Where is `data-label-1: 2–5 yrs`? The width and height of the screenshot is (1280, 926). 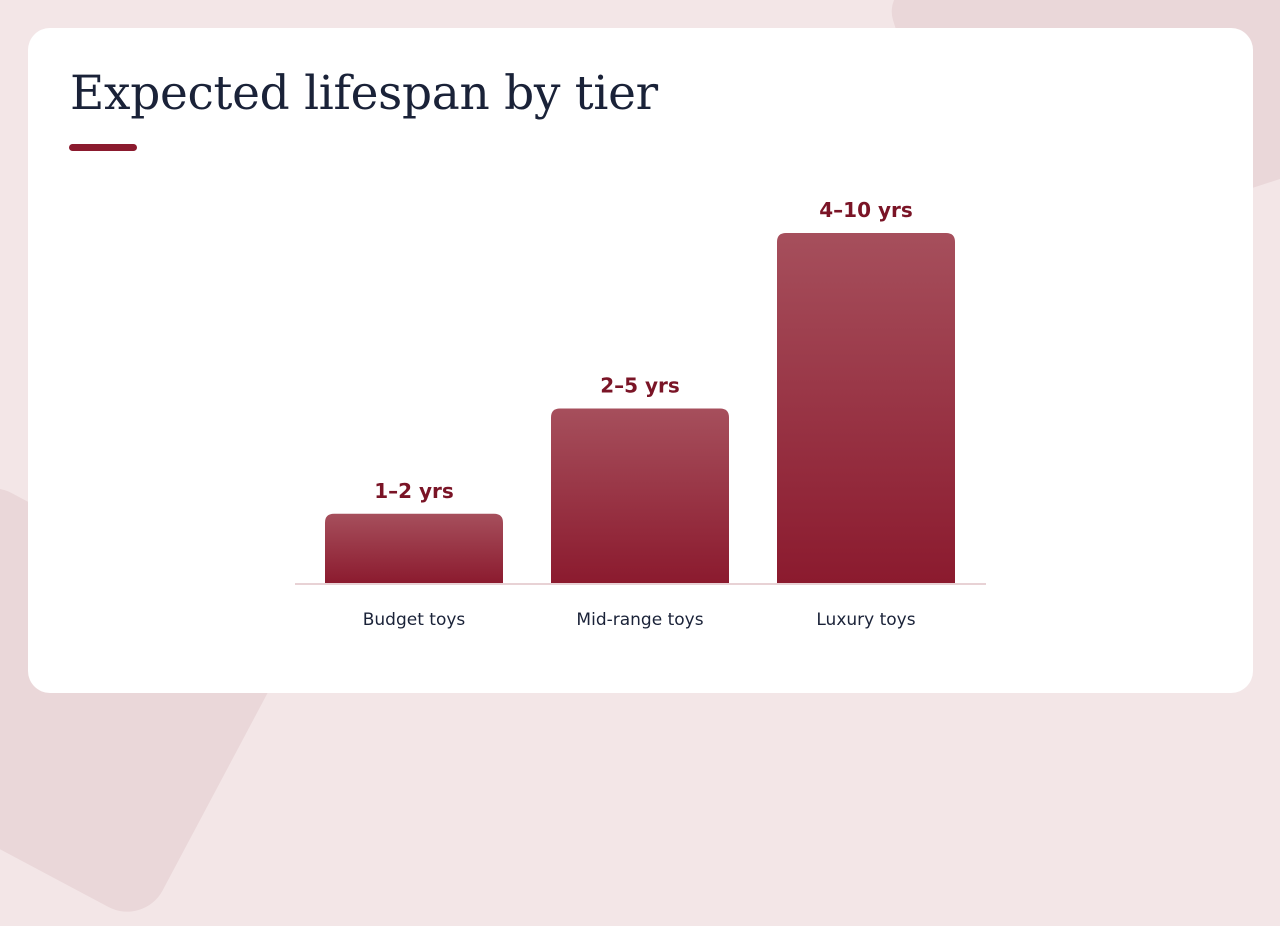
data-label-1: 2–5 yrs is located at coordinates (640, 386).